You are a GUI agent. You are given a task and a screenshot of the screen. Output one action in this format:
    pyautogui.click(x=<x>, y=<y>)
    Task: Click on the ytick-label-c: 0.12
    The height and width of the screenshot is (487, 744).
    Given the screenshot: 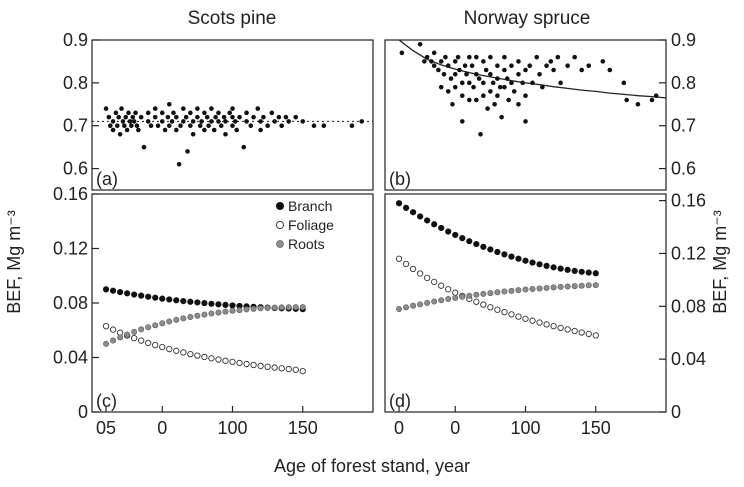 What is the action you would take?
    pyautogui.click(x=70, y=249)
    